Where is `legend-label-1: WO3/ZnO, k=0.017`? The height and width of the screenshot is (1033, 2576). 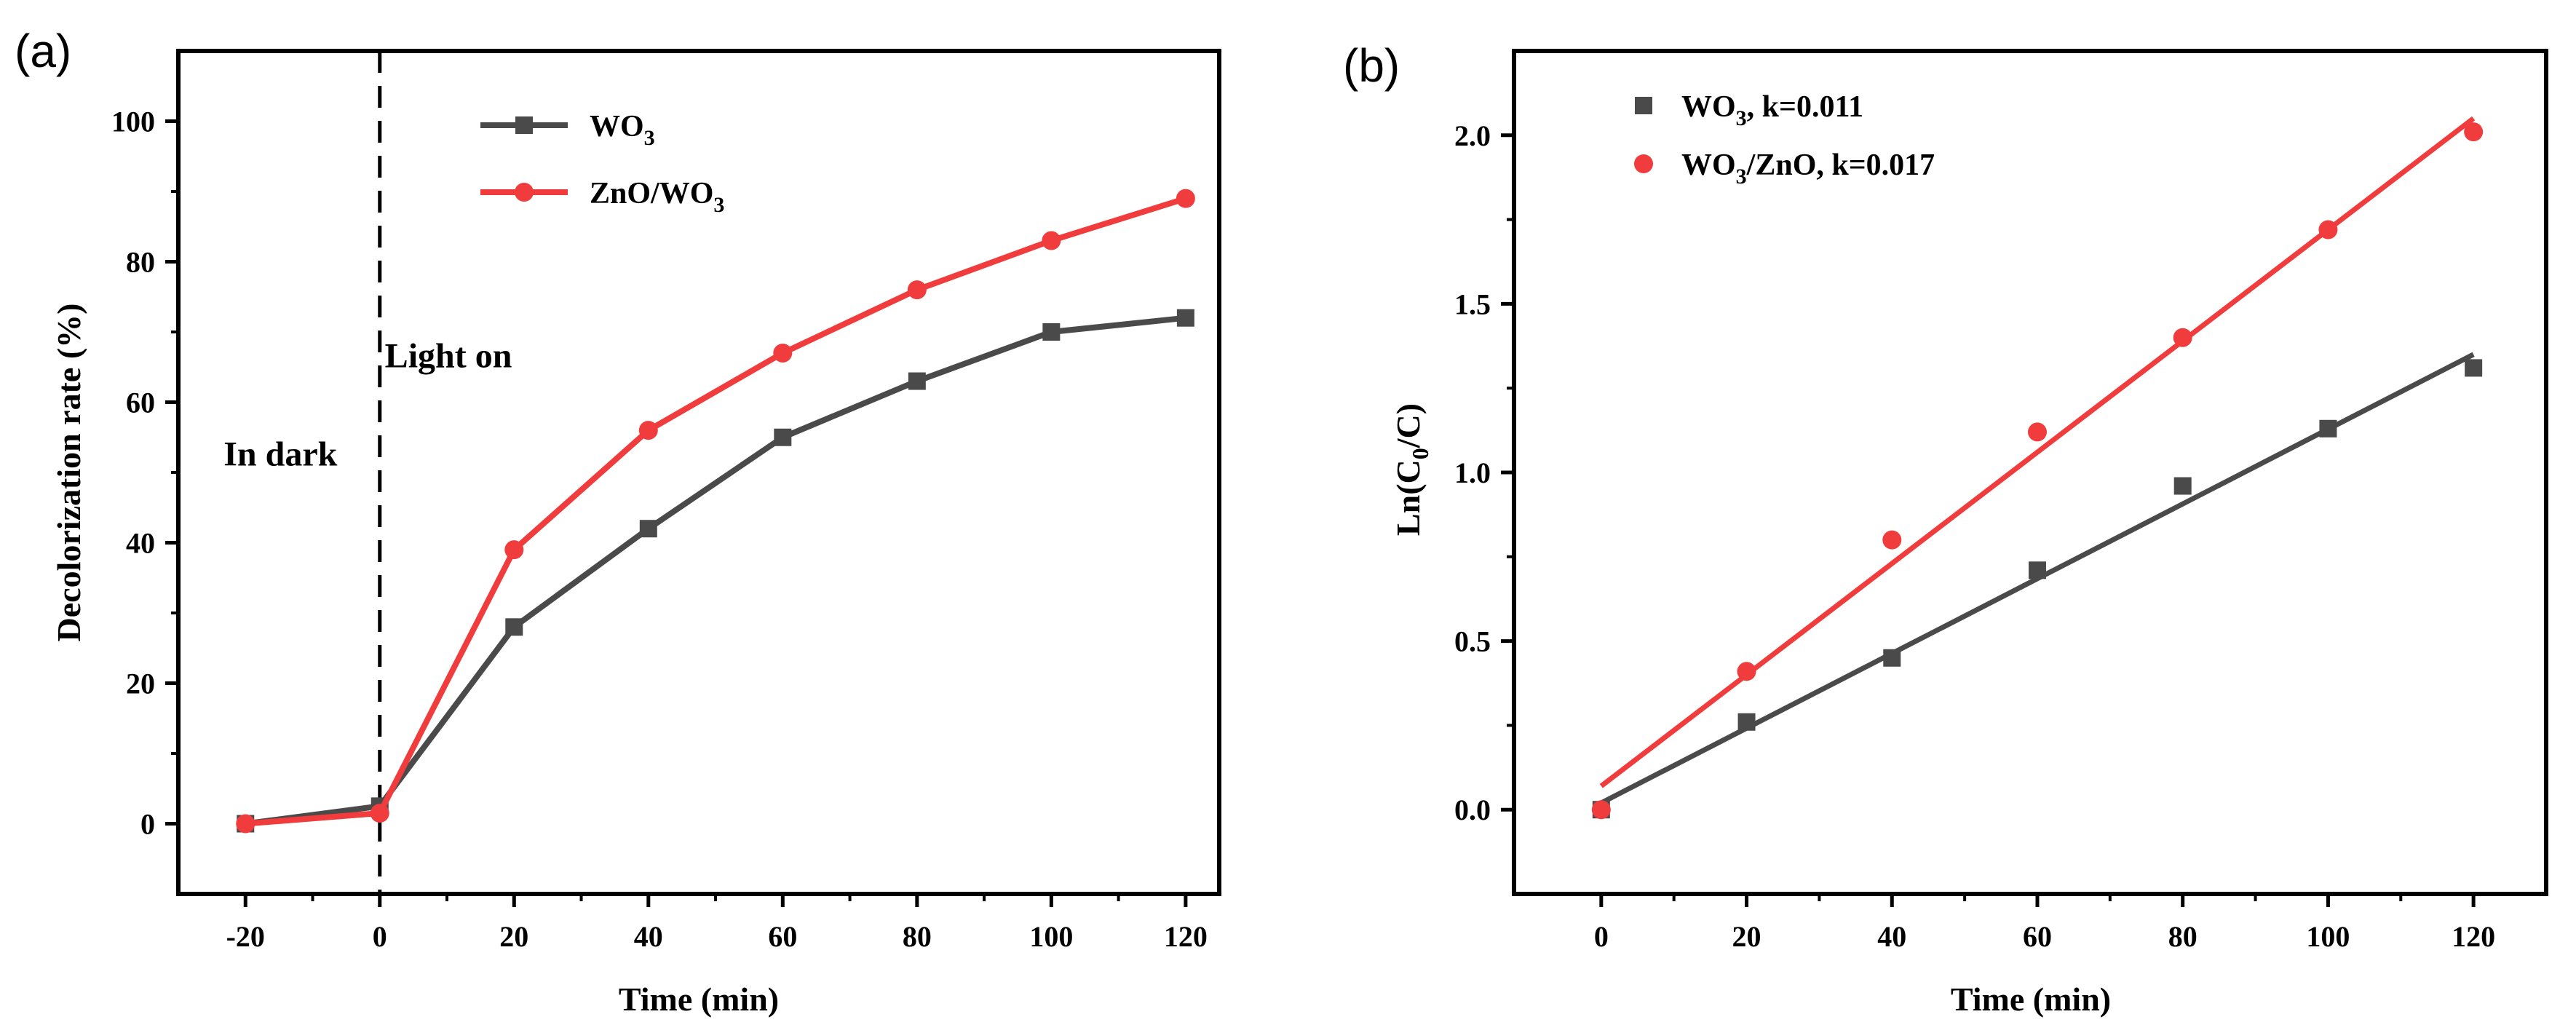
legend-label-1: WO3/ZnO, k=0.017 is located at coordinates (1808, 169).